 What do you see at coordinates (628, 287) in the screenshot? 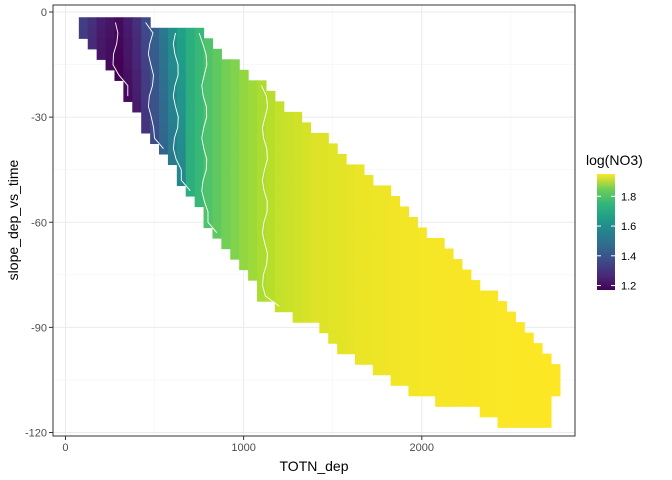
I see `legend-tick-label: 1.2` at bounding box center [628, 287].